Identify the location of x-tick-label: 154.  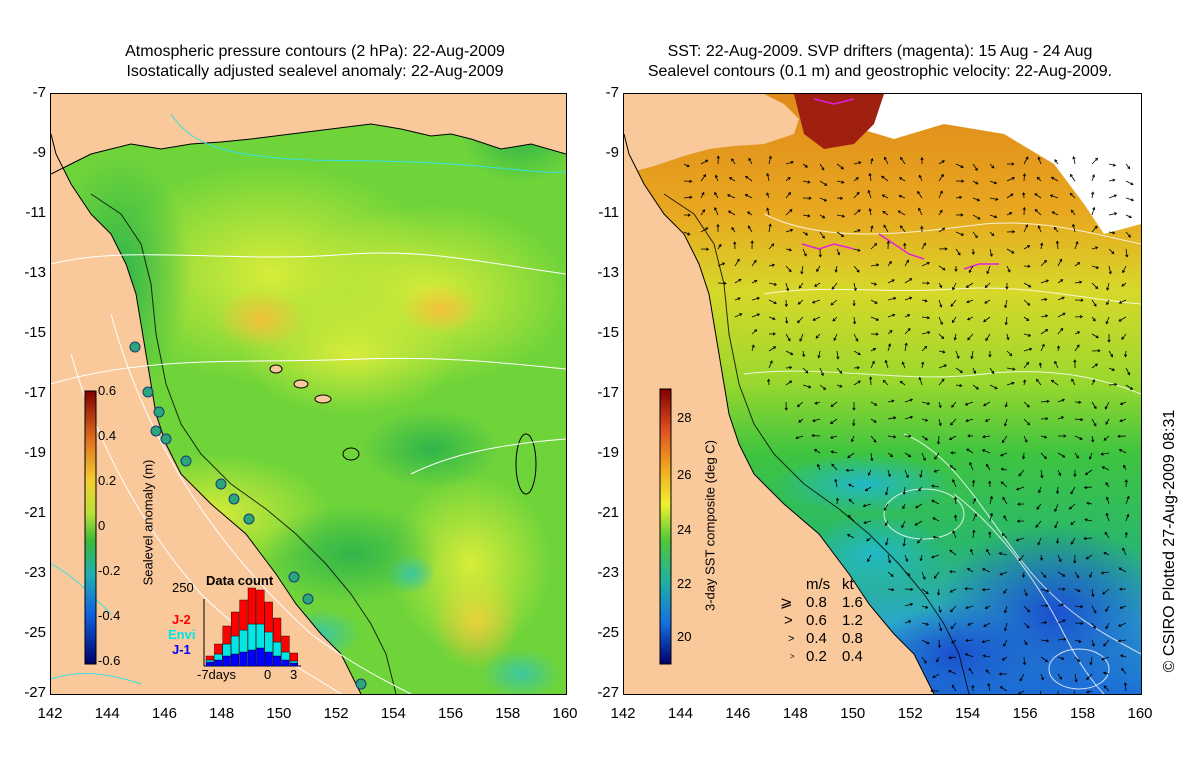
(393, 713).